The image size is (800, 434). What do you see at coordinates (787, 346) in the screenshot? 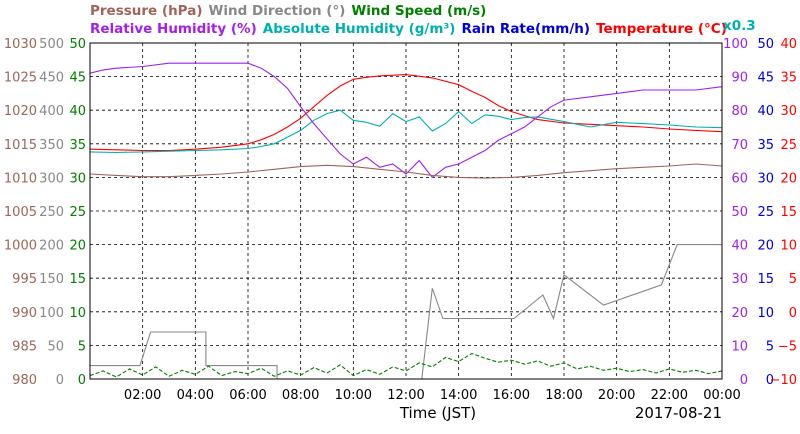
I see `temperature-tick-label: −5` at bounding box center [787, 346].